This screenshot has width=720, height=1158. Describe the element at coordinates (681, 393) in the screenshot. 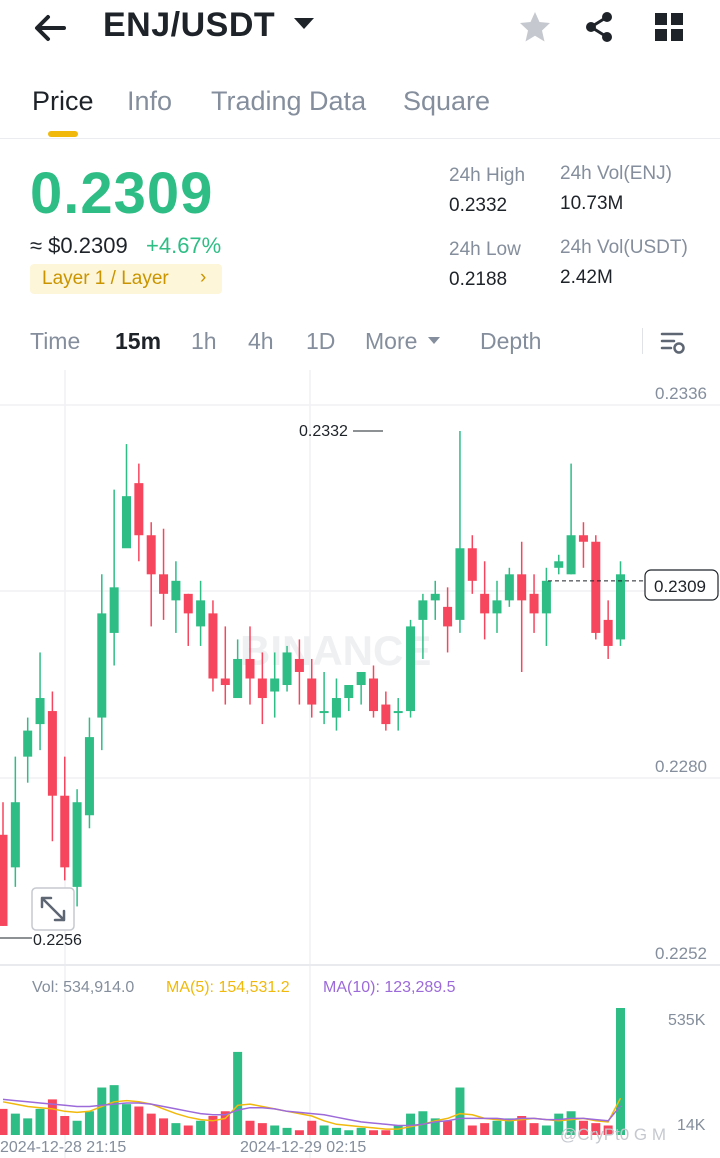

I see `price-axis-label: 0.2336` at that location.